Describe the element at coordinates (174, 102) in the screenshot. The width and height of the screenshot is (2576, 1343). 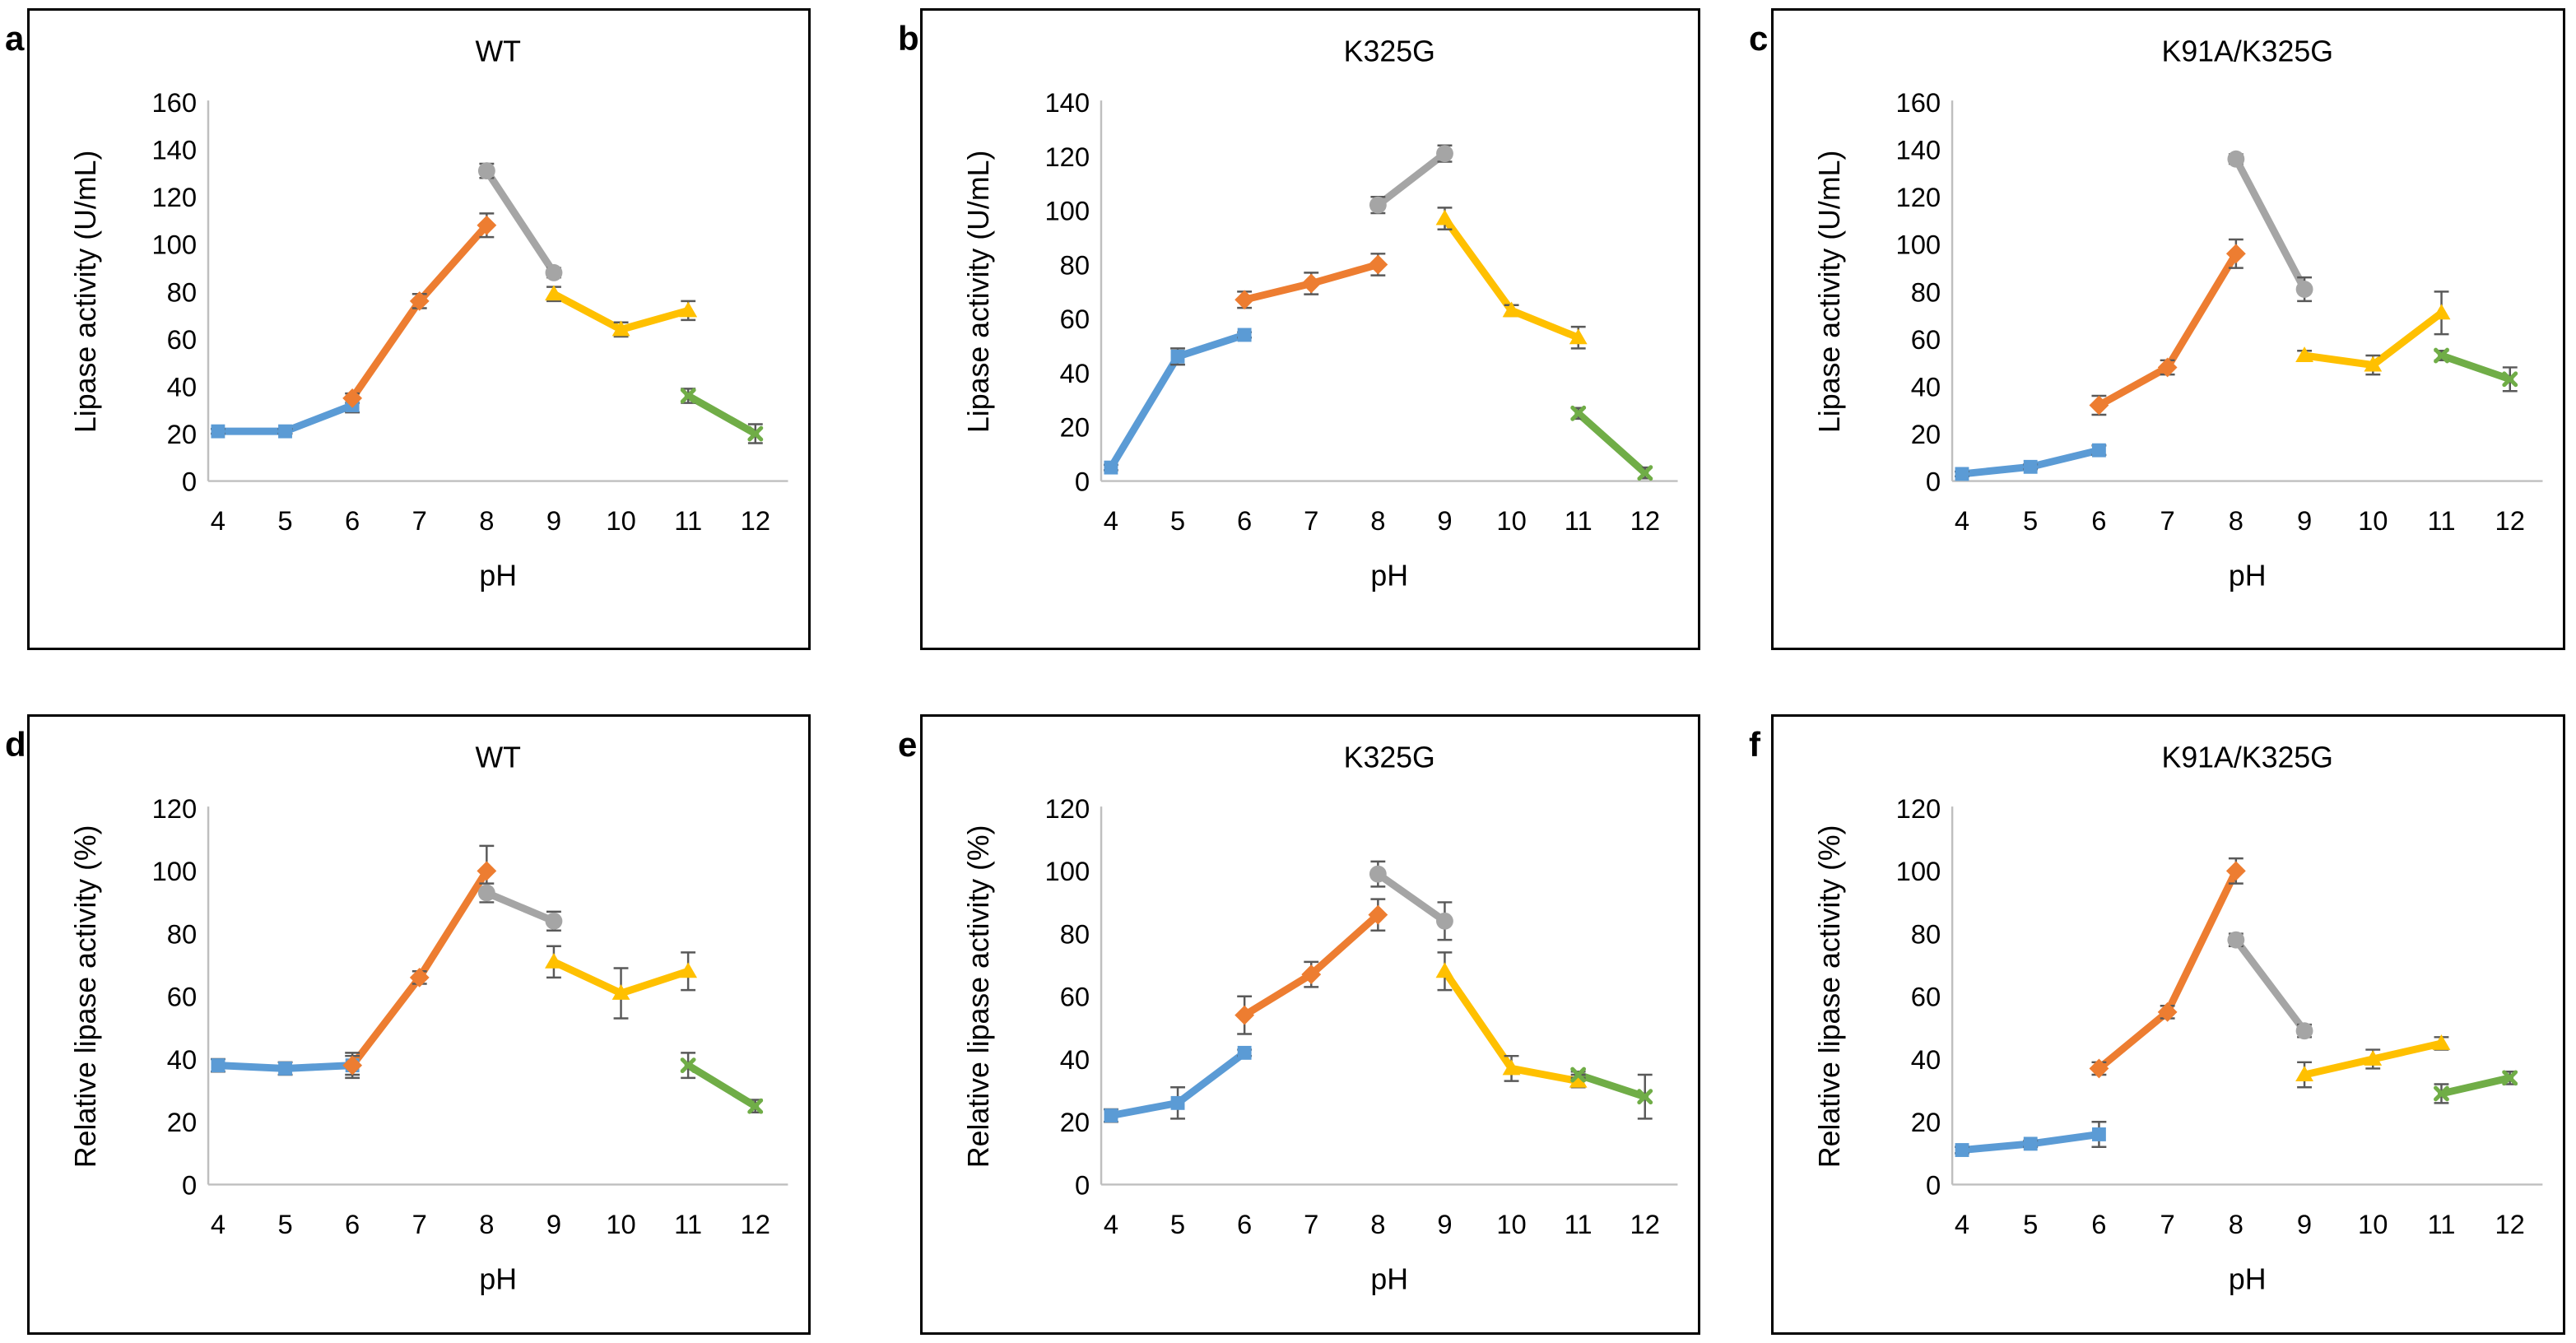
I see `y-tick-label: 160` at that location.